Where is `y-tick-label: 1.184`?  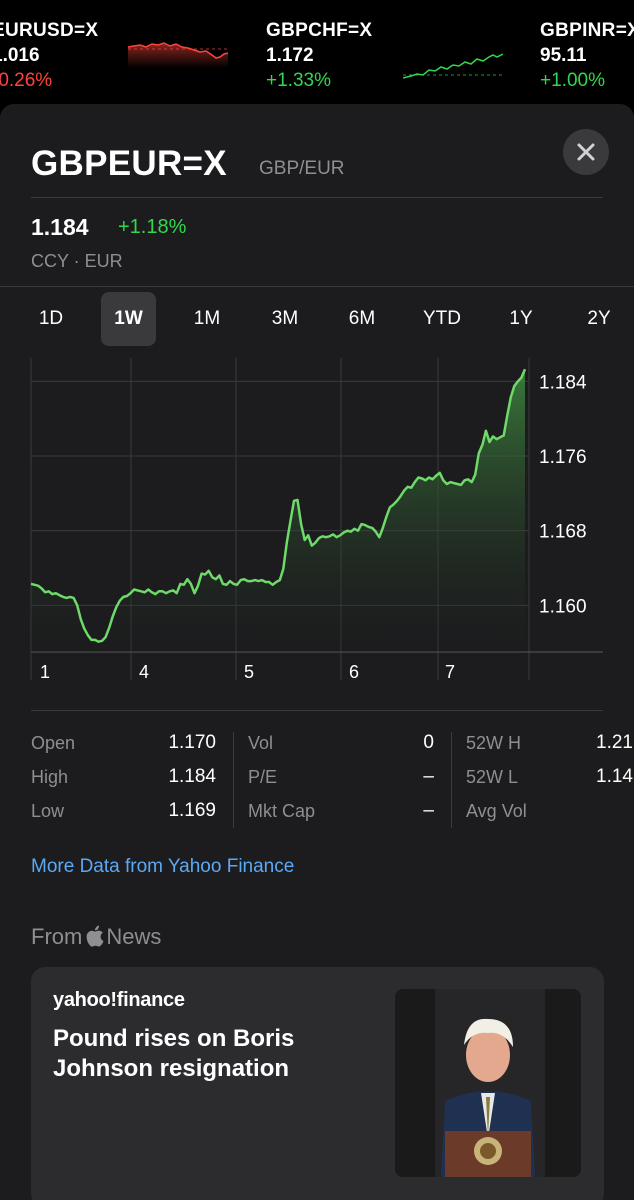
y-tick-label: 1.184 is located at coordinates (563, 382).